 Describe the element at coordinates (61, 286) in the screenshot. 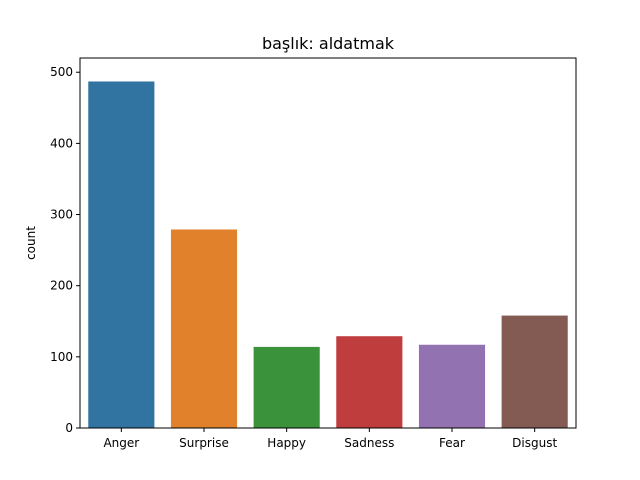

I see `y-tick-label: 200` at that location.